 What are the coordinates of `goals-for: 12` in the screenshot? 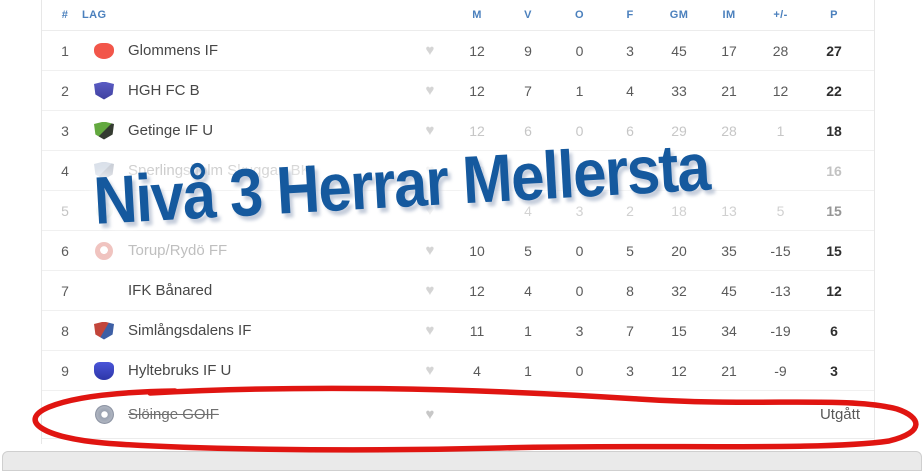 It's located at (679, 370).